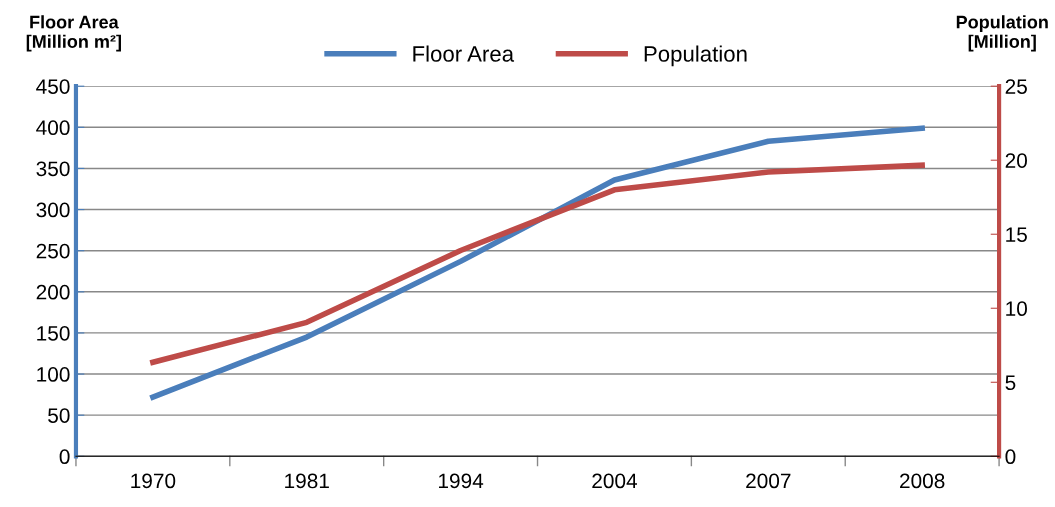 The width and height of the screenshot is (1055, 507). I want to click on y-tick-label: 250, so click(53, 251).